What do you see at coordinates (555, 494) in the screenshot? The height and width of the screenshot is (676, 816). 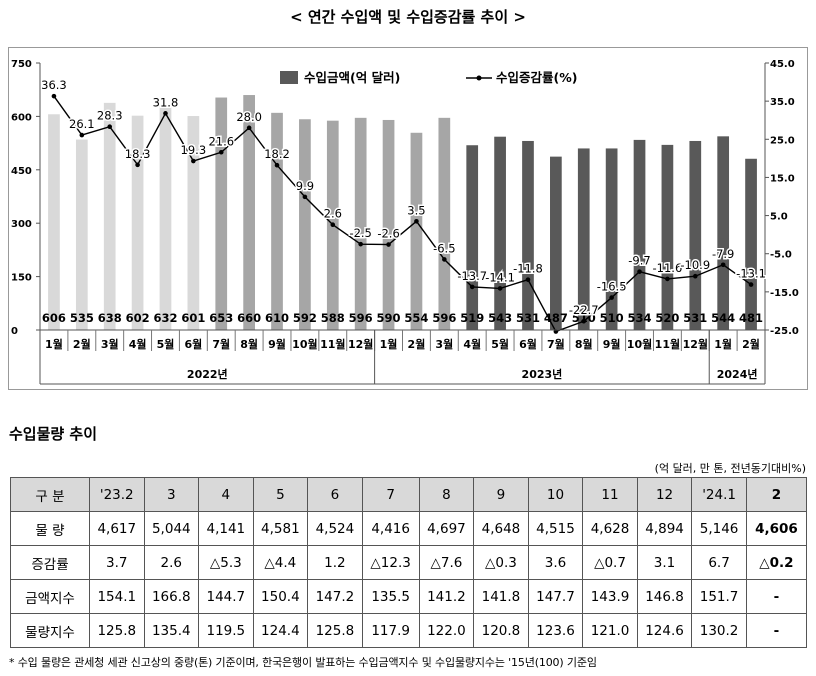 I see `header-cell: 10` at bounding box center [555, 494].